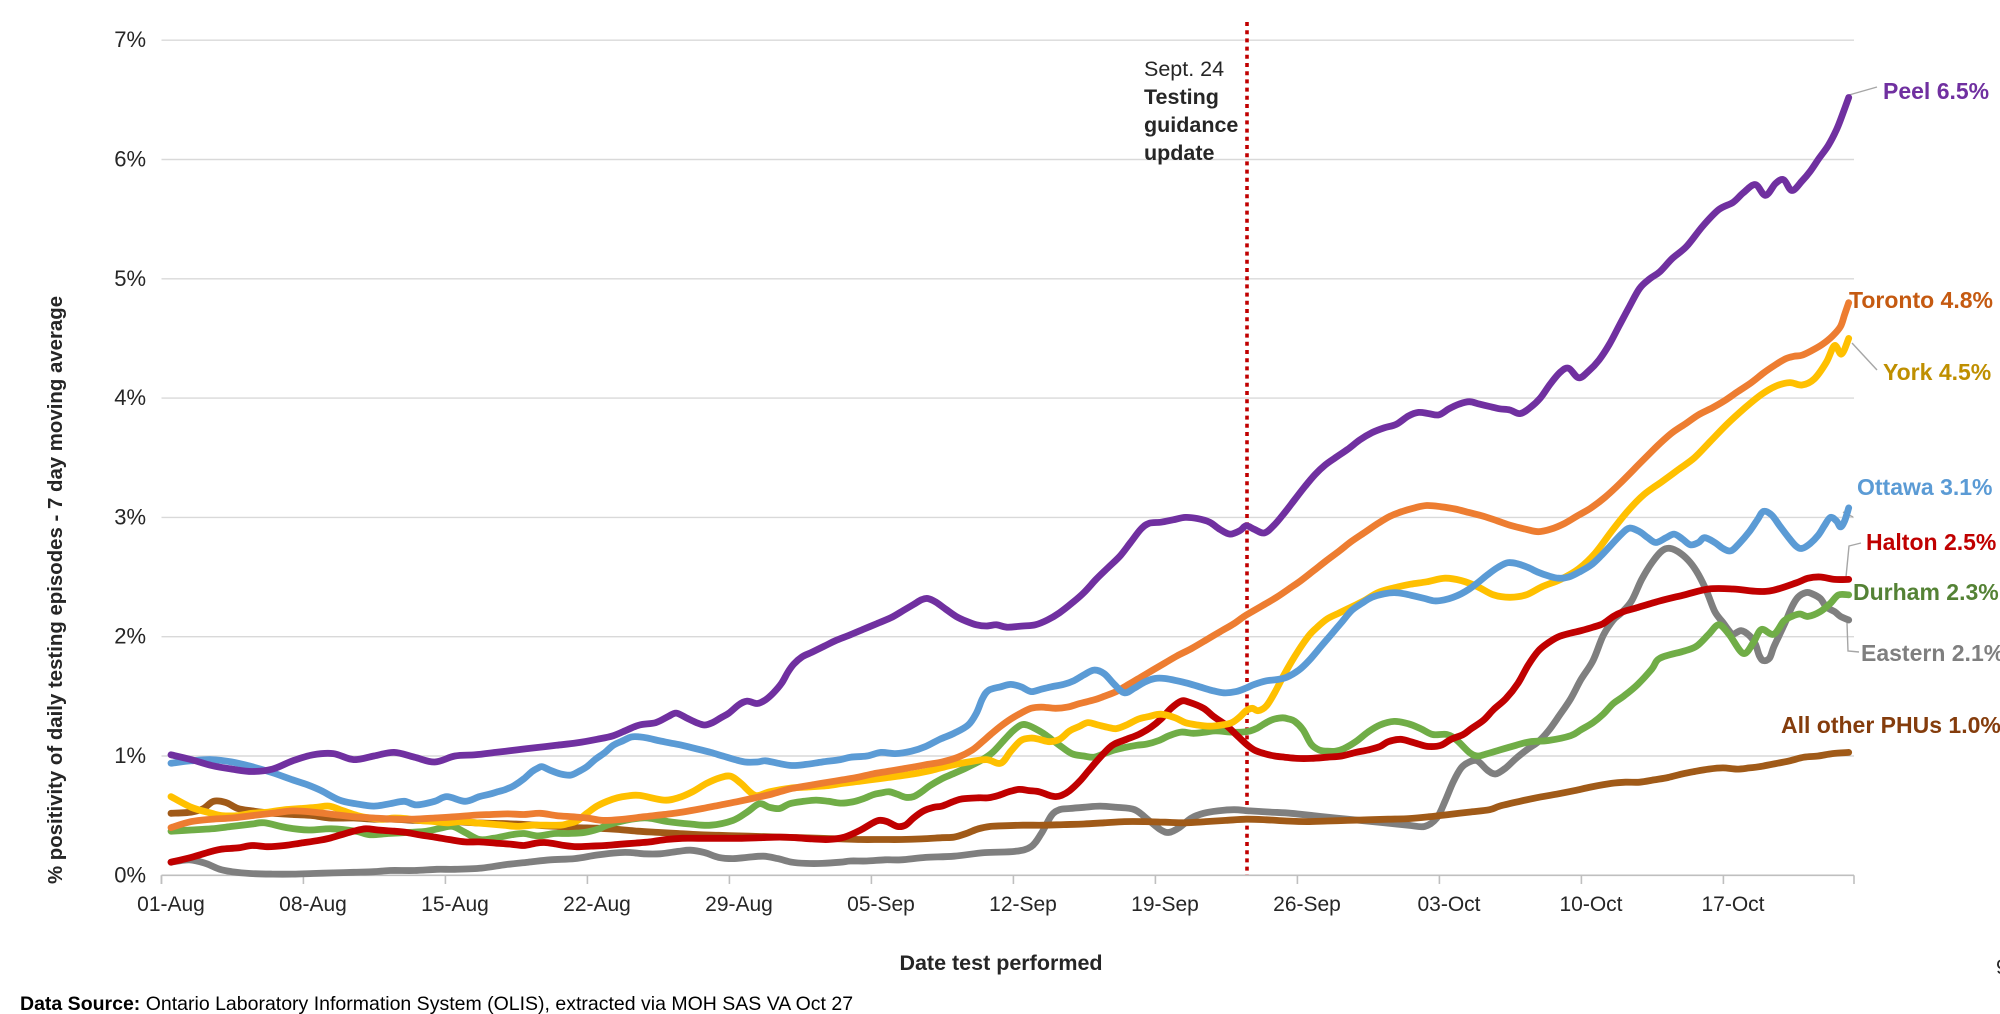  Describe the element at coordinates (130, 397) in the screenshot. I see `svg-text: 4%` at that location.